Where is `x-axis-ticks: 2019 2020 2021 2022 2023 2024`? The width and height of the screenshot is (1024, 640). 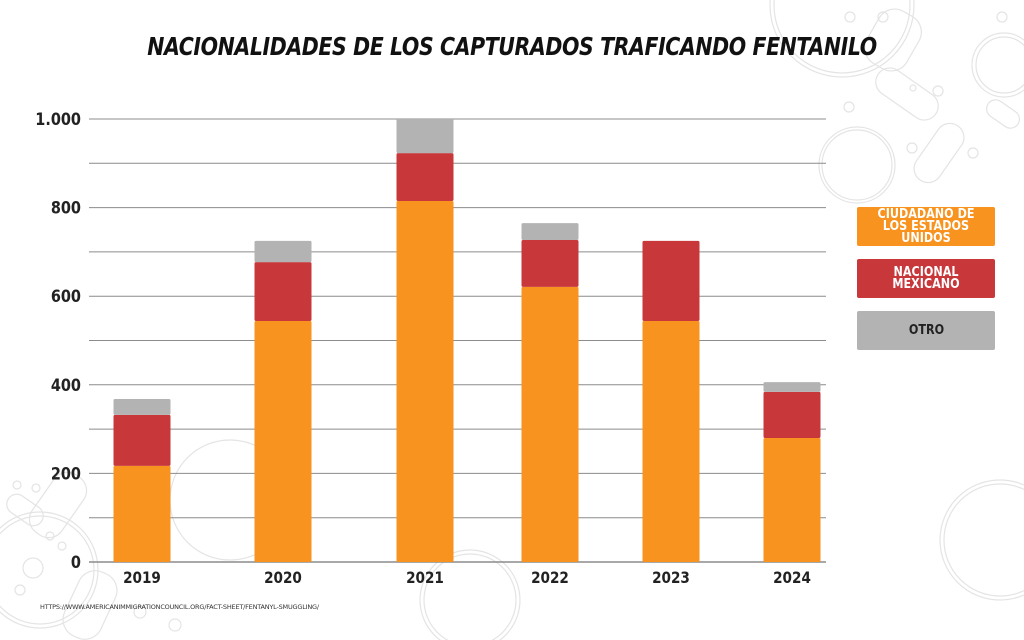
x-axis-ticks: 2019 2020 2021 2022 2023 2024 is located at coordinates (467, 578).